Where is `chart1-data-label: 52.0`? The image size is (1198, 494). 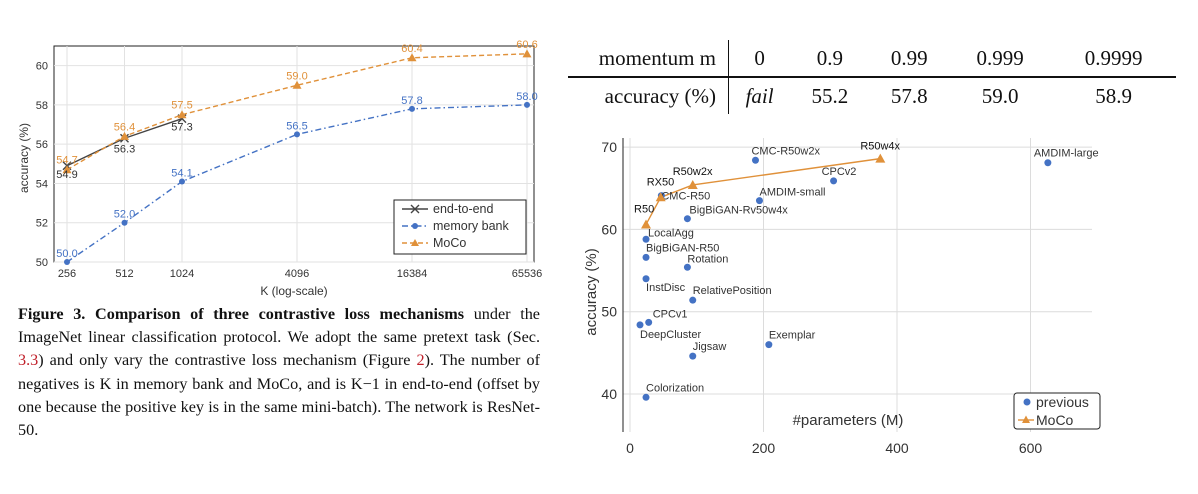
chart1-data-label: 52.0 is located at coordinates (124, 215).